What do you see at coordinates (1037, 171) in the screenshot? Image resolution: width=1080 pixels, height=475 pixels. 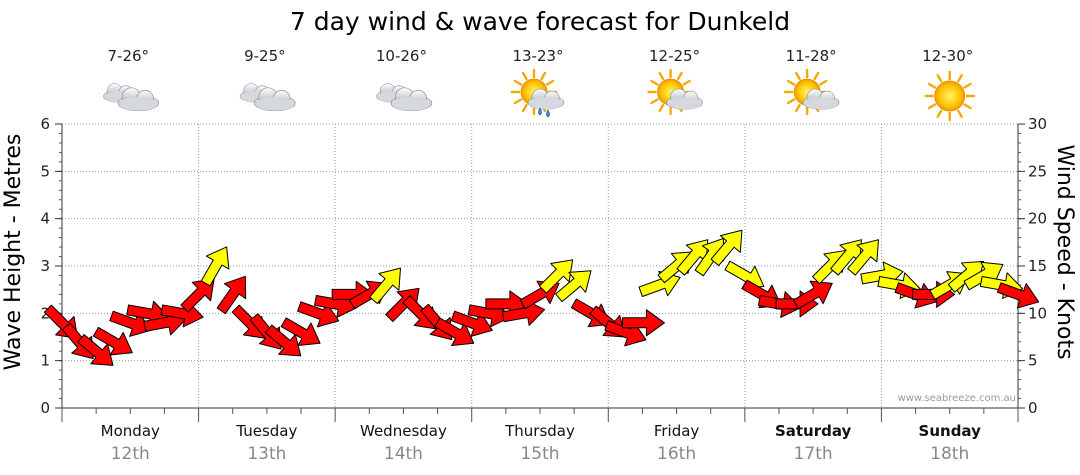 I see `right-tick-label: 25` at bounding box center [1037, 171].